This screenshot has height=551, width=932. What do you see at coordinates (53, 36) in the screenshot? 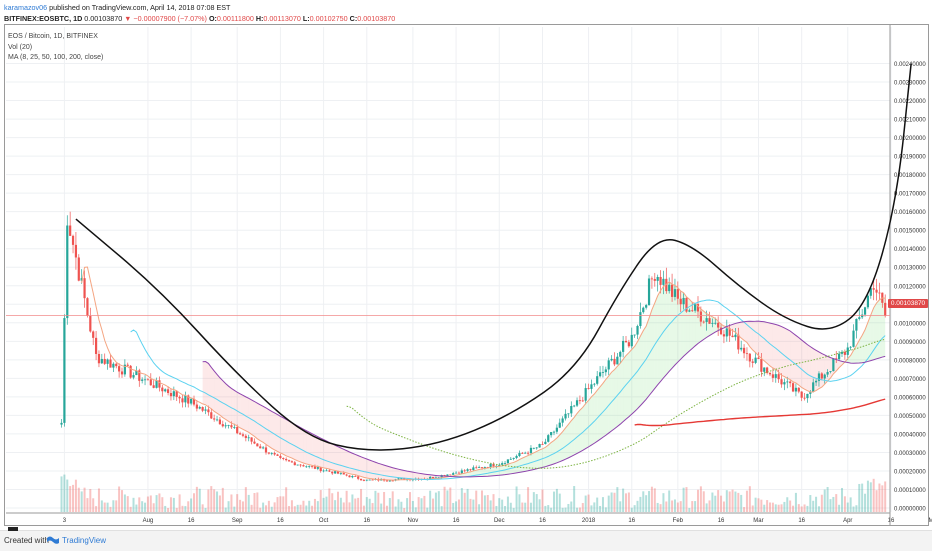
I see `legend-symbol: EOS / Bitcoin, 1D, BITFINEX` at bounding box center [53, 36].